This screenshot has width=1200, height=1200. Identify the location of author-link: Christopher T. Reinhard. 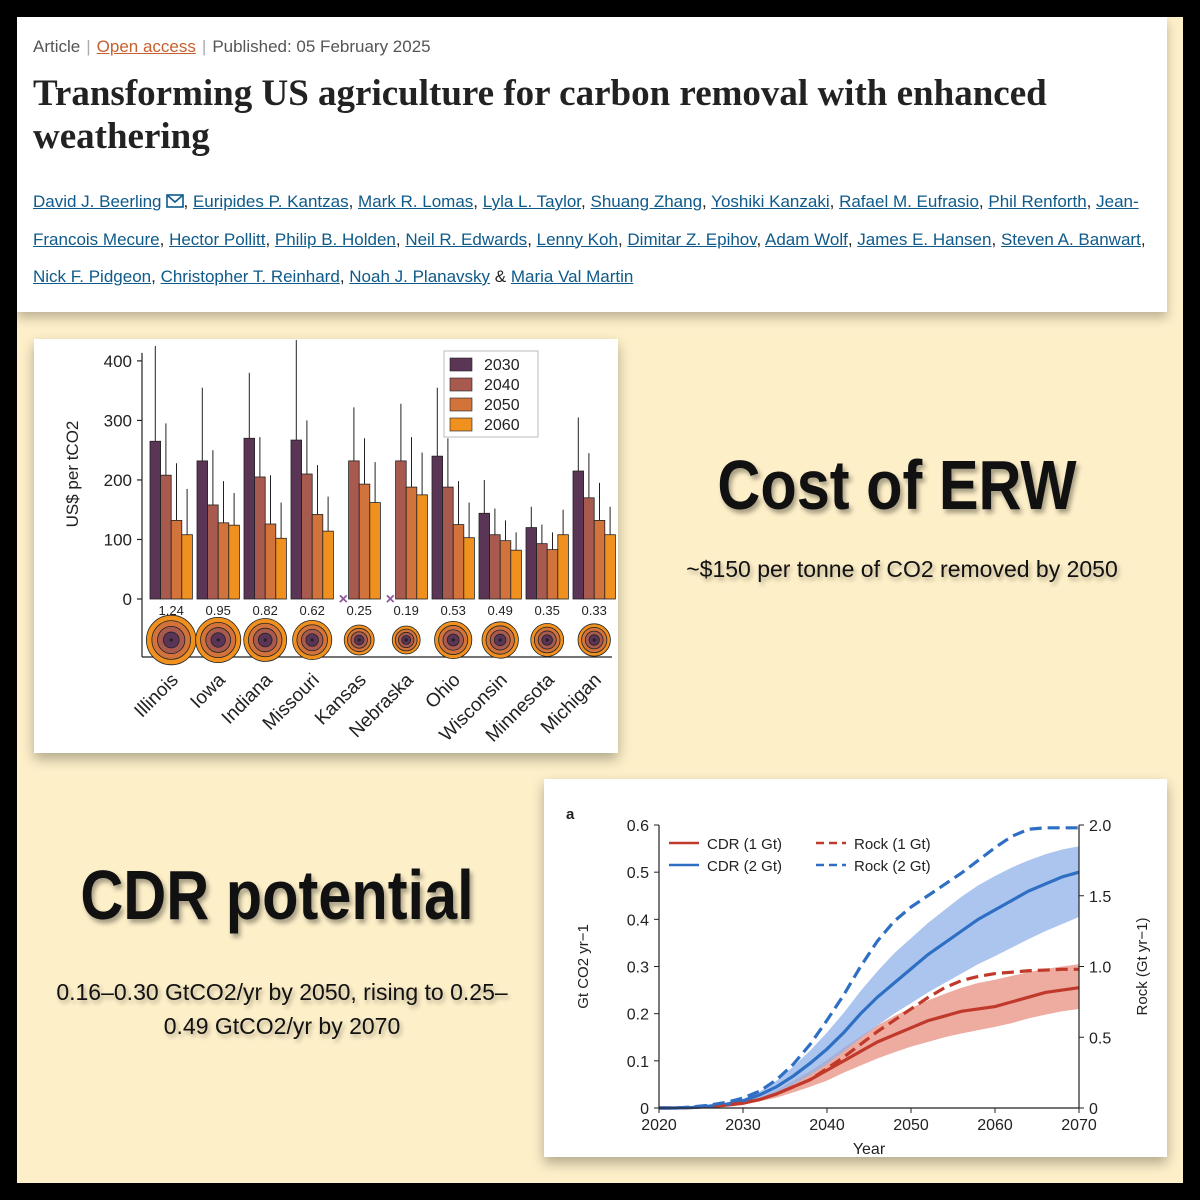
(250, 276).